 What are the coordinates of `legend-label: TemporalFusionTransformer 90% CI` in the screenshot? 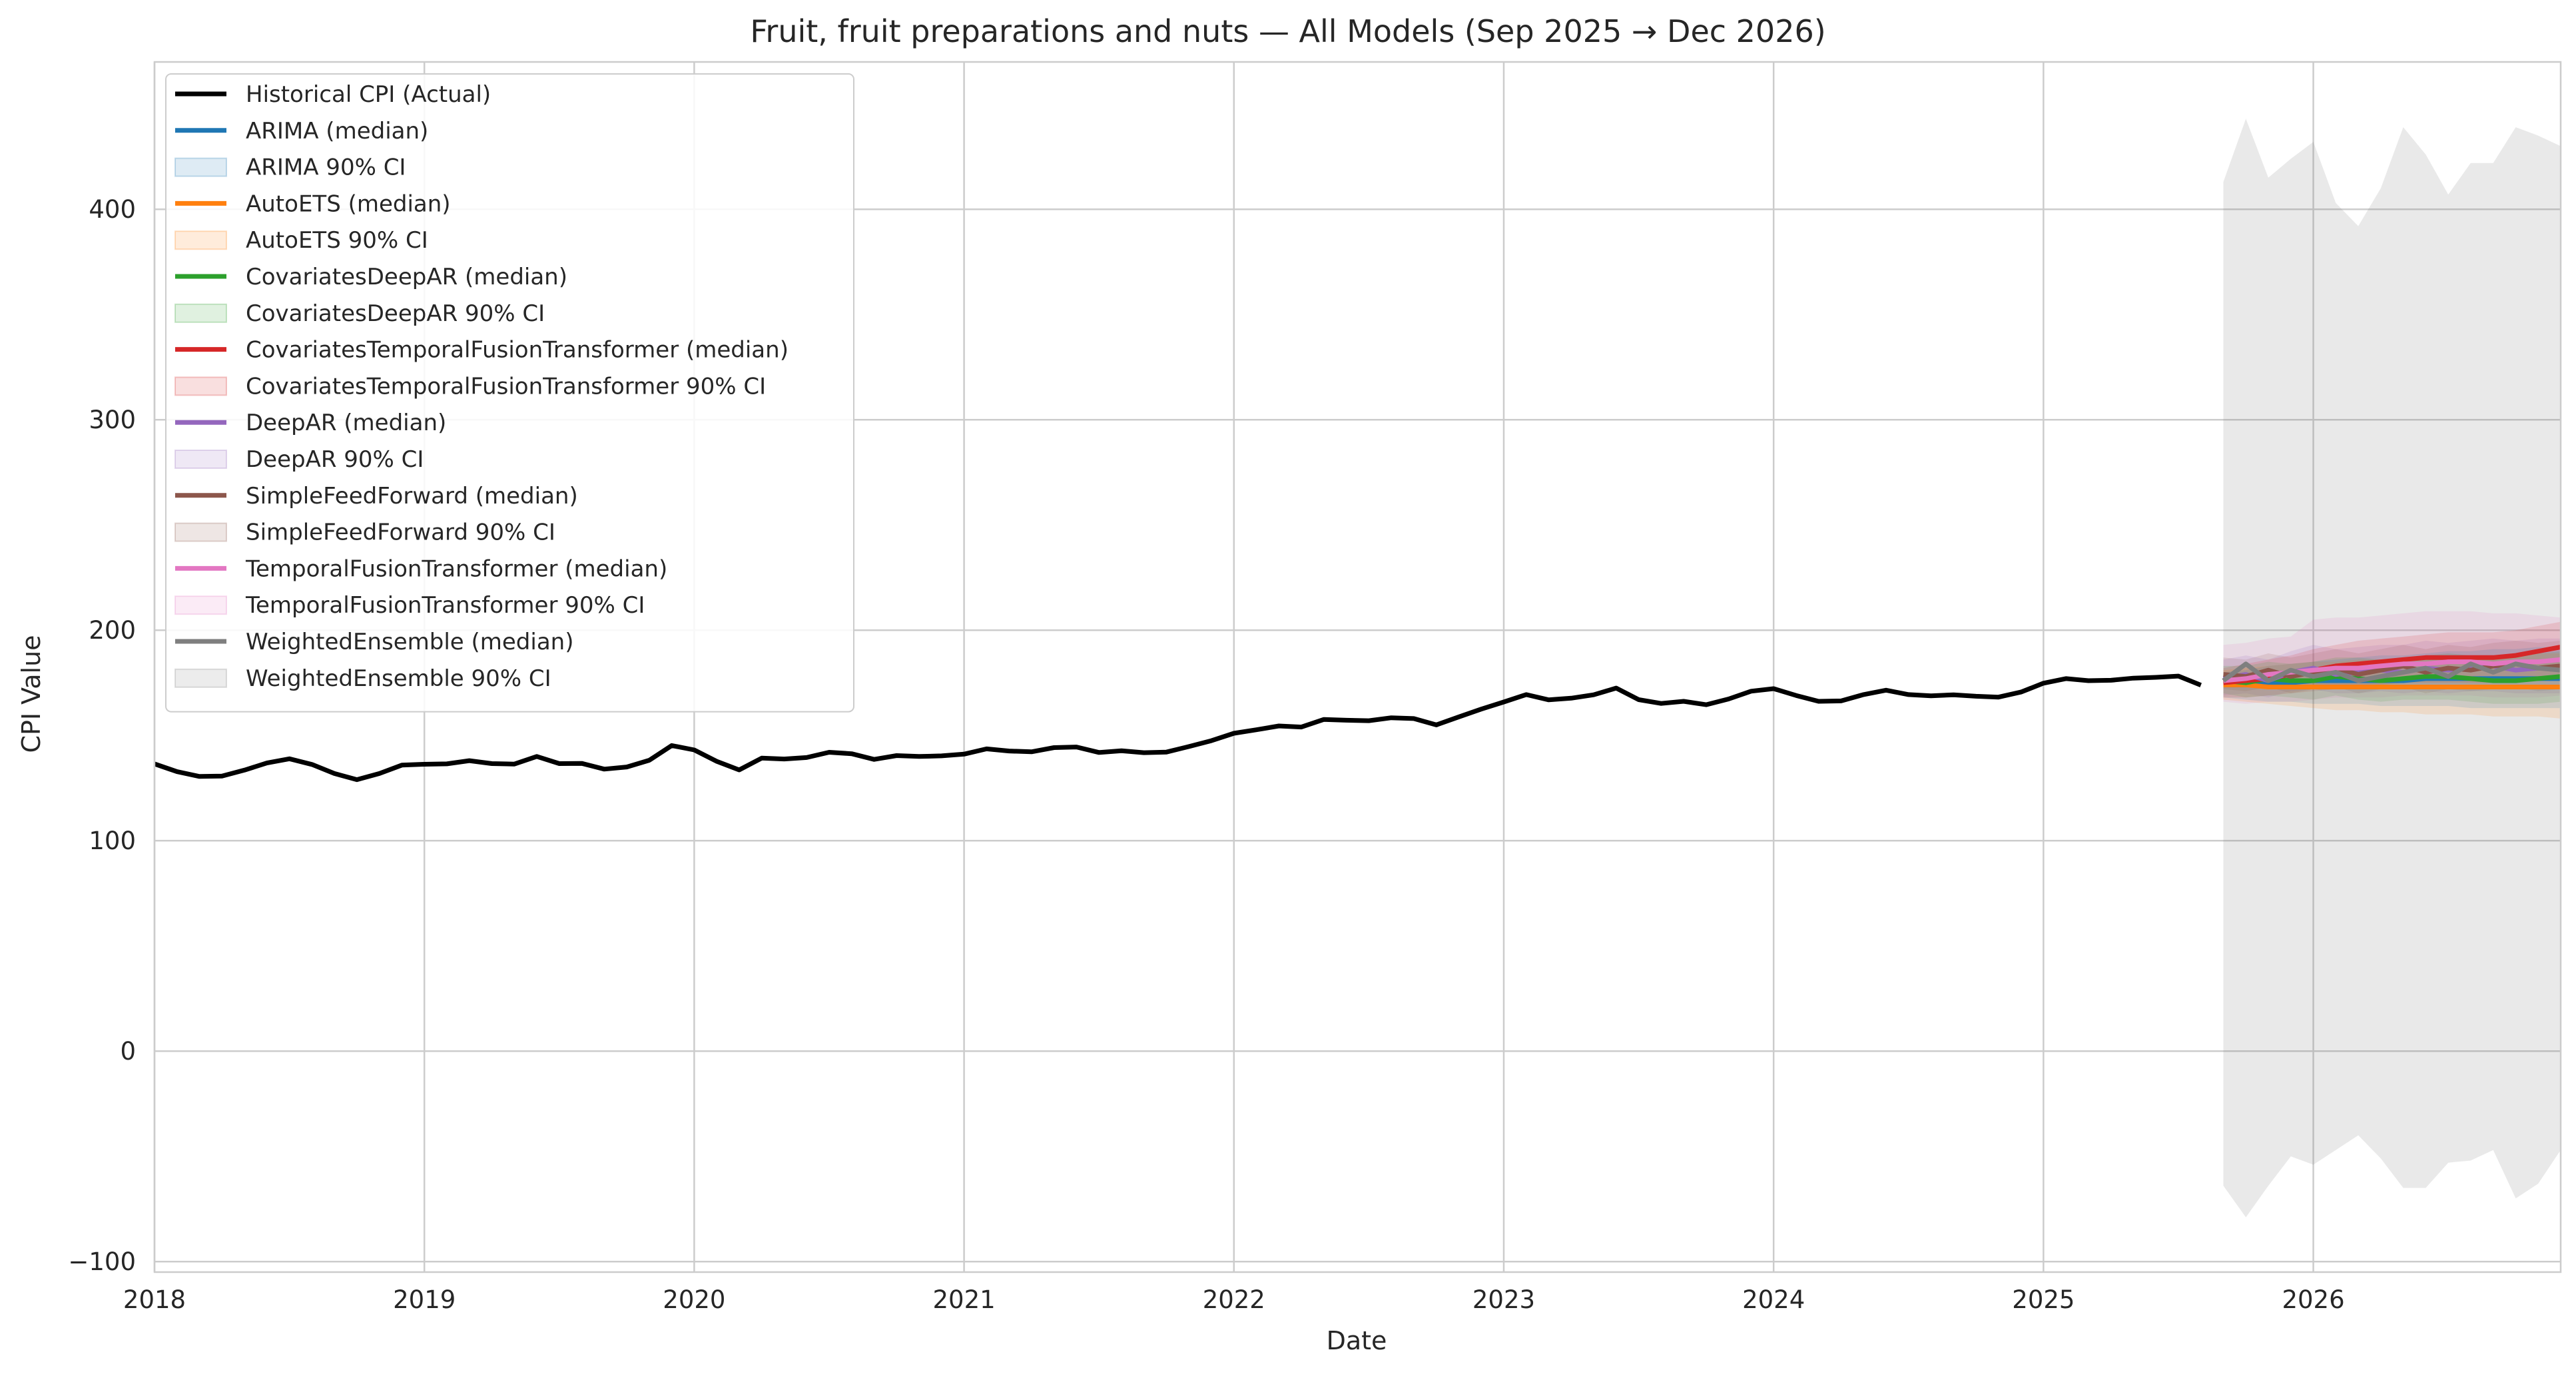 It's located at (445, 605).